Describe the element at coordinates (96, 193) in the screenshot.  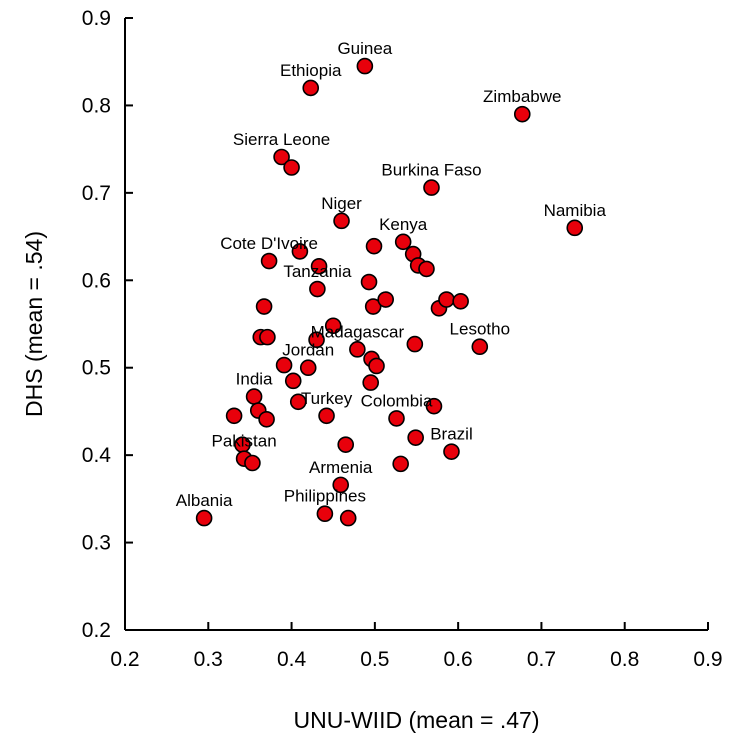
I see `y-tick-label: 0.7` at that location.